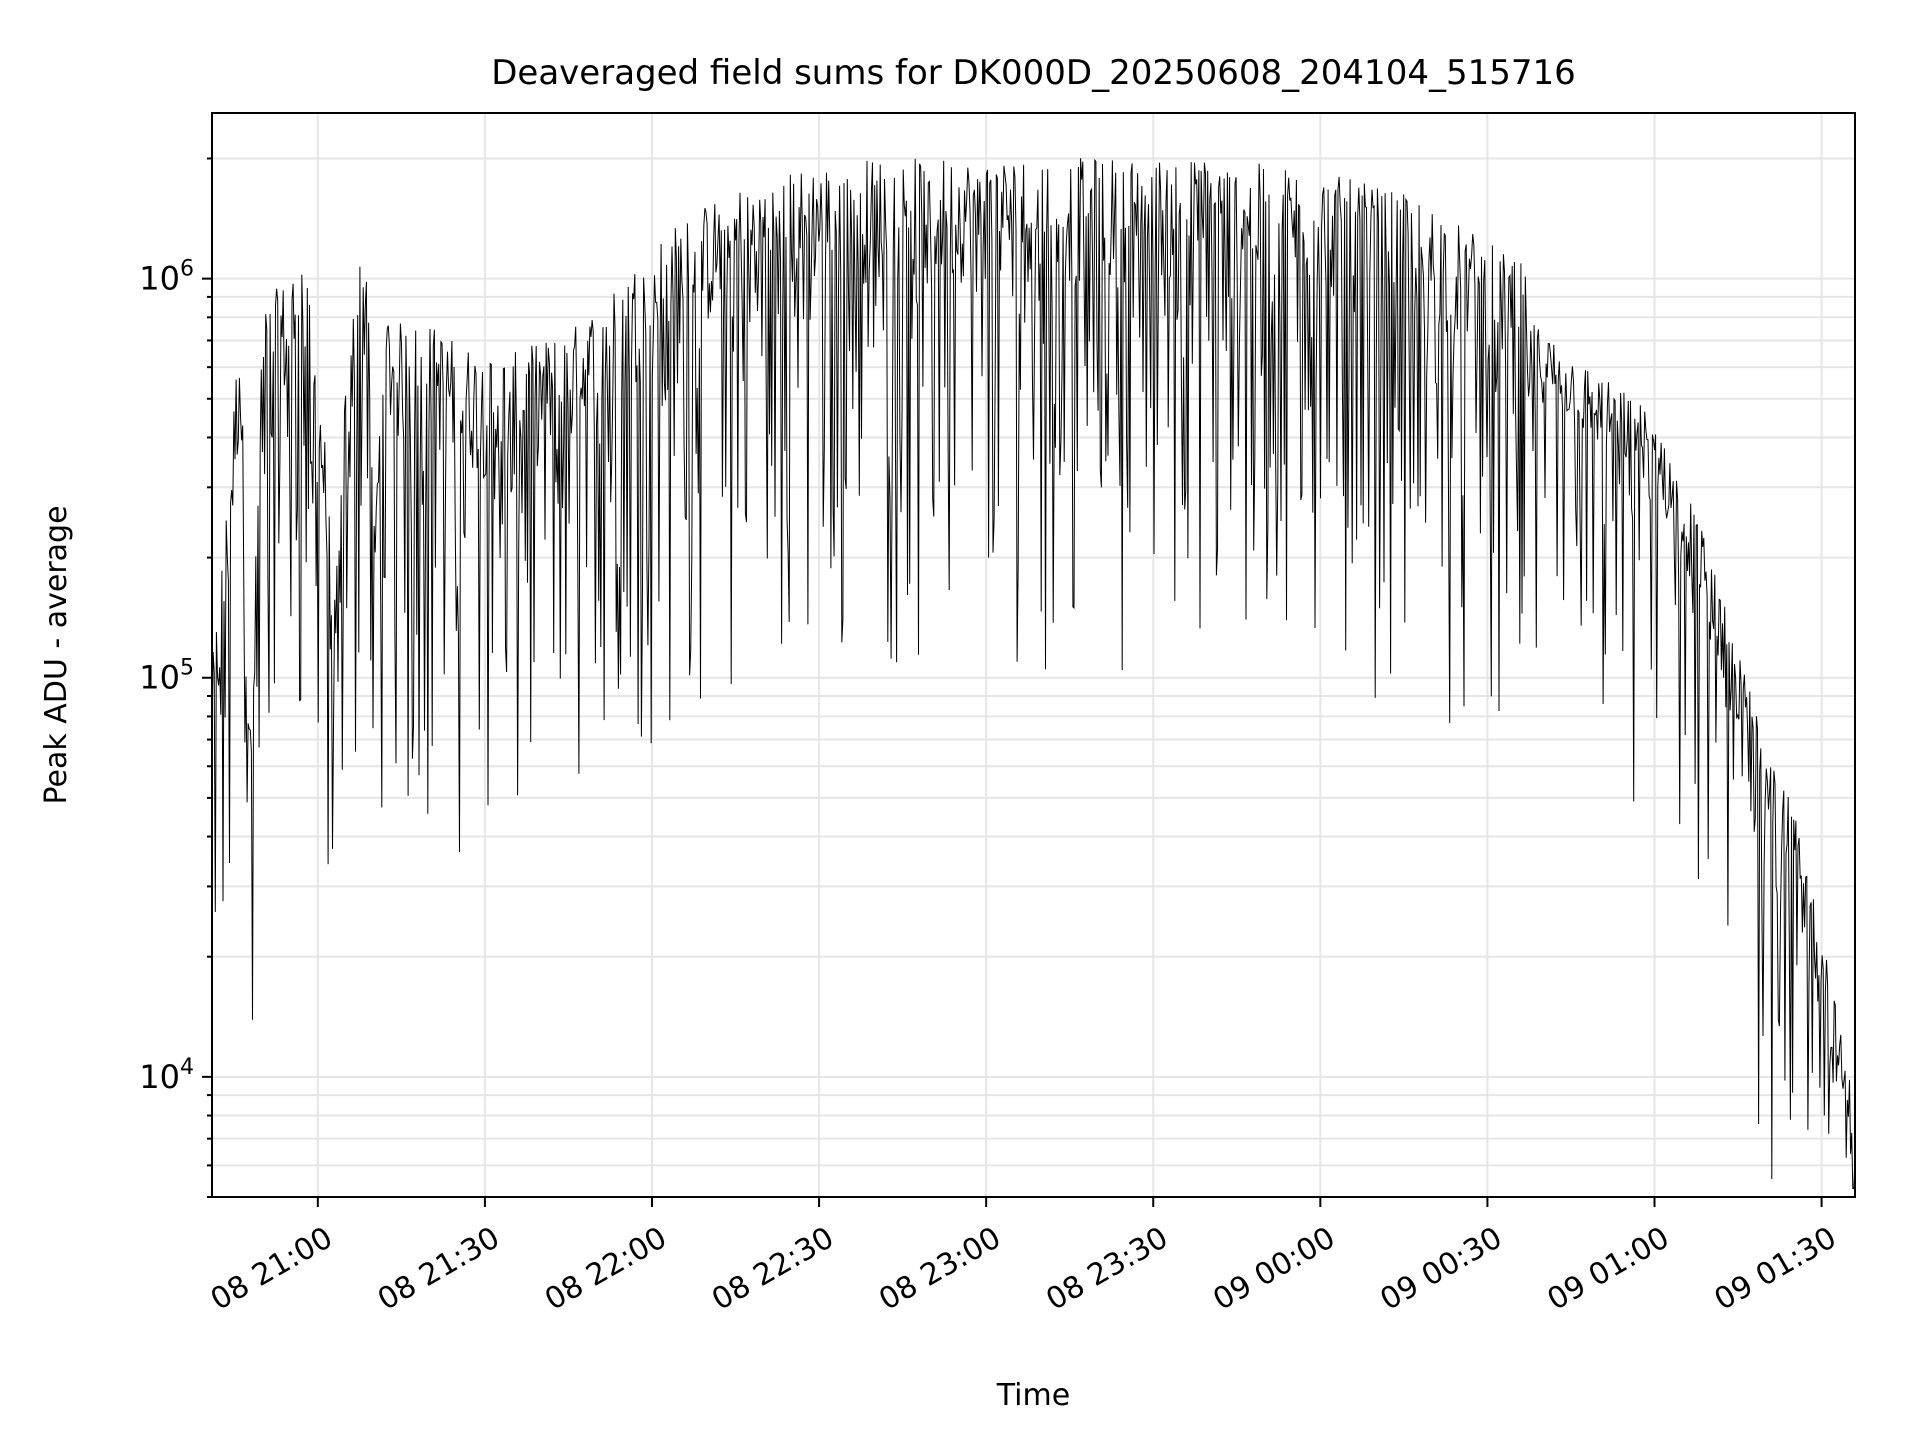 This screenshot has height=1440, width=1920. I want to click on x-axis-label: Time, so click(1033, 1395).